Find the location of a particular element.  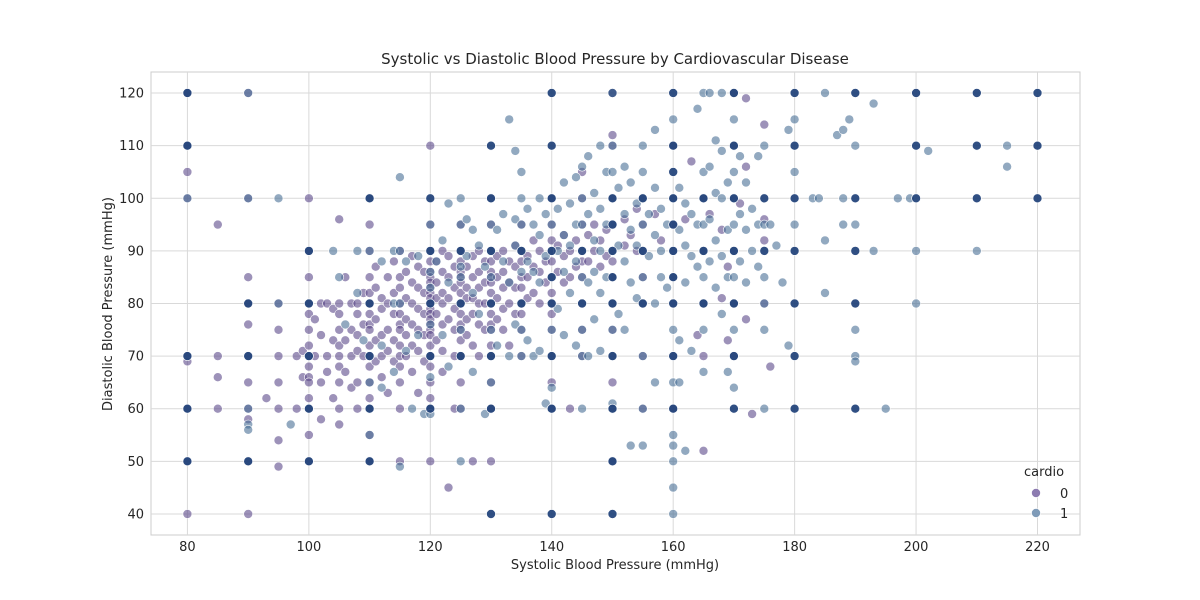

y-tick-label: 100 is located at coordinates (131, 199).